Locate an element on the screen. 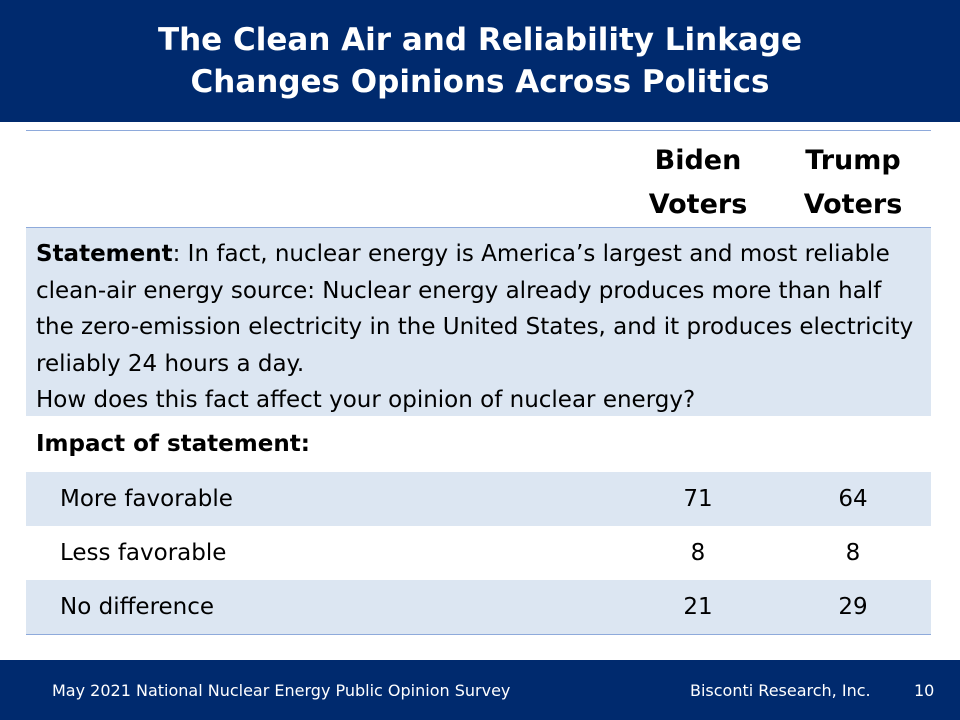 The image size is (960, 720). footer-organization: Bisconti Research, Inc. is located at coordinates (780, 690).